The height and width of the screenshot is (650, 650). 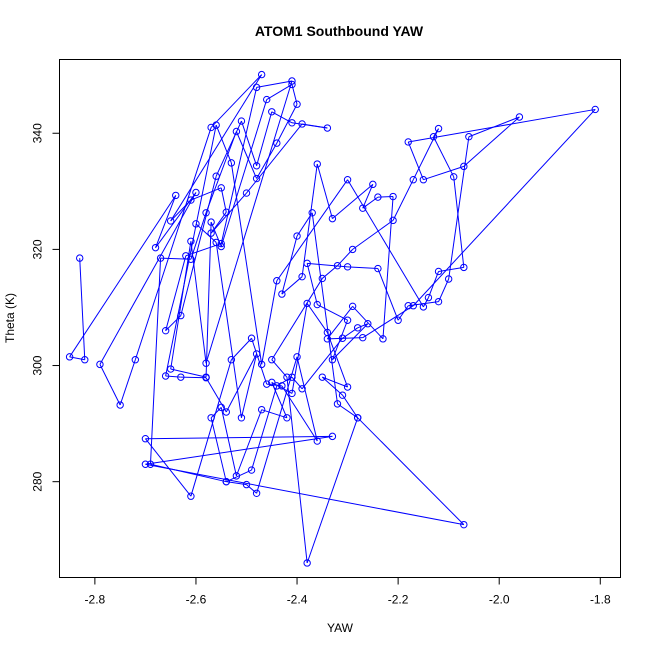 I want to click on y-axis-label: Theta (K), so click(x=10, y=318).